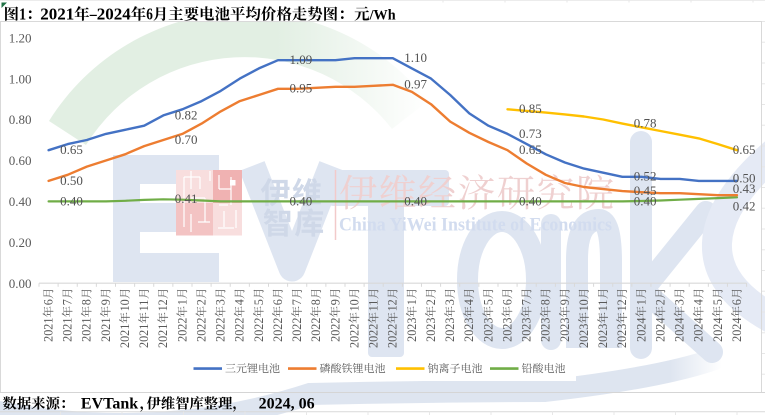  I want to click on svg-text: 1.20, so click(20, 37).